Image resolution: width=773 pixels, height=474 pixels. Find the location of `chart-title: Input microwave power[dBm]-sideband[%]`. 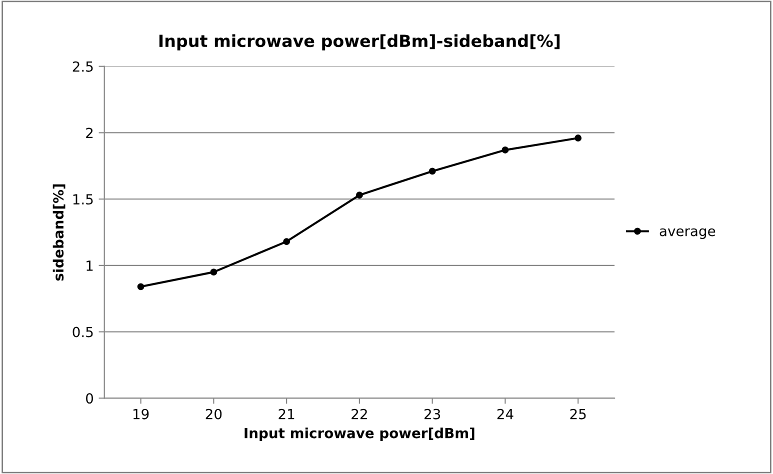

chart-title: Input microwave power[dBm]-sideband[%] is located at coordinates (359, 42).